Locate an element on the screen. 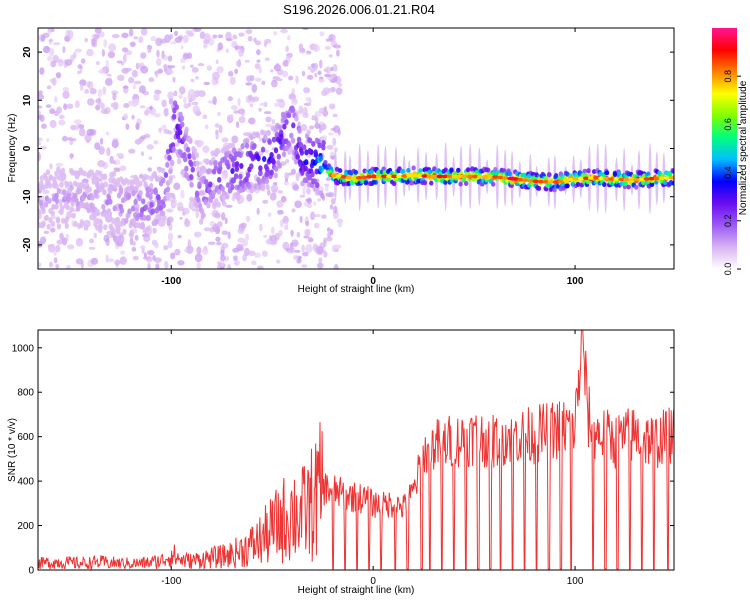 The width and height of the screenshot is (750, 600). colorbar-tick-label: 0.2 is located at coordinates (728, 221).